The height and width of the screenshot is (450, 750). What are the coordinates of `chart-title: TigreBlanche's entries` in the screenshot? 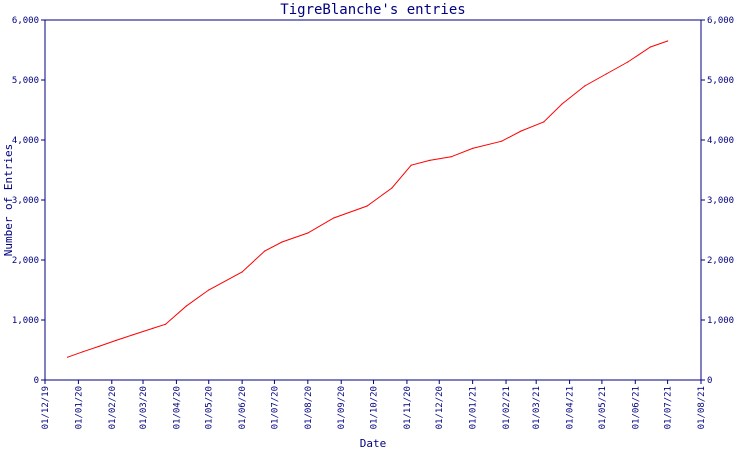 It's located at (372, 10).